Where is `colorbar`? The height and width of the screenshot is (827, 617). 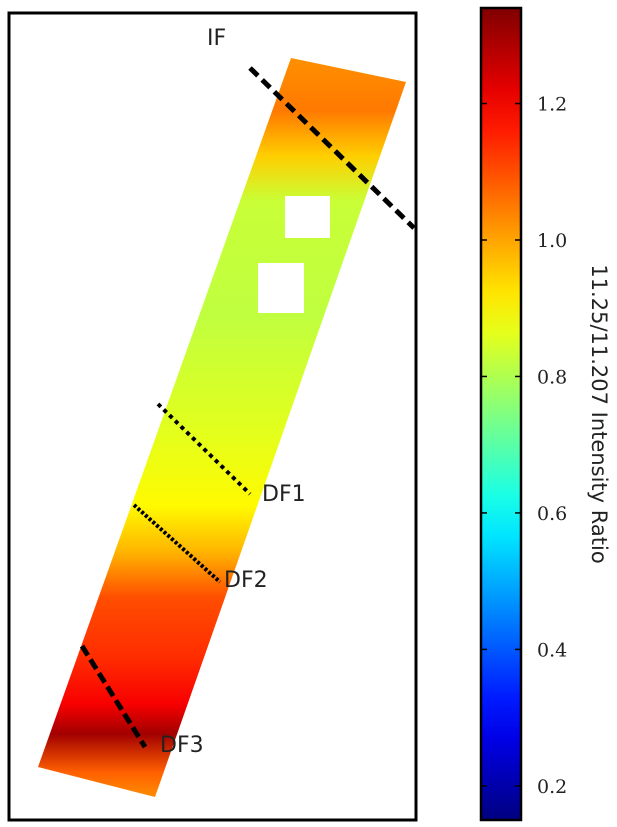 colorbar is located at coordinates (501, 414).